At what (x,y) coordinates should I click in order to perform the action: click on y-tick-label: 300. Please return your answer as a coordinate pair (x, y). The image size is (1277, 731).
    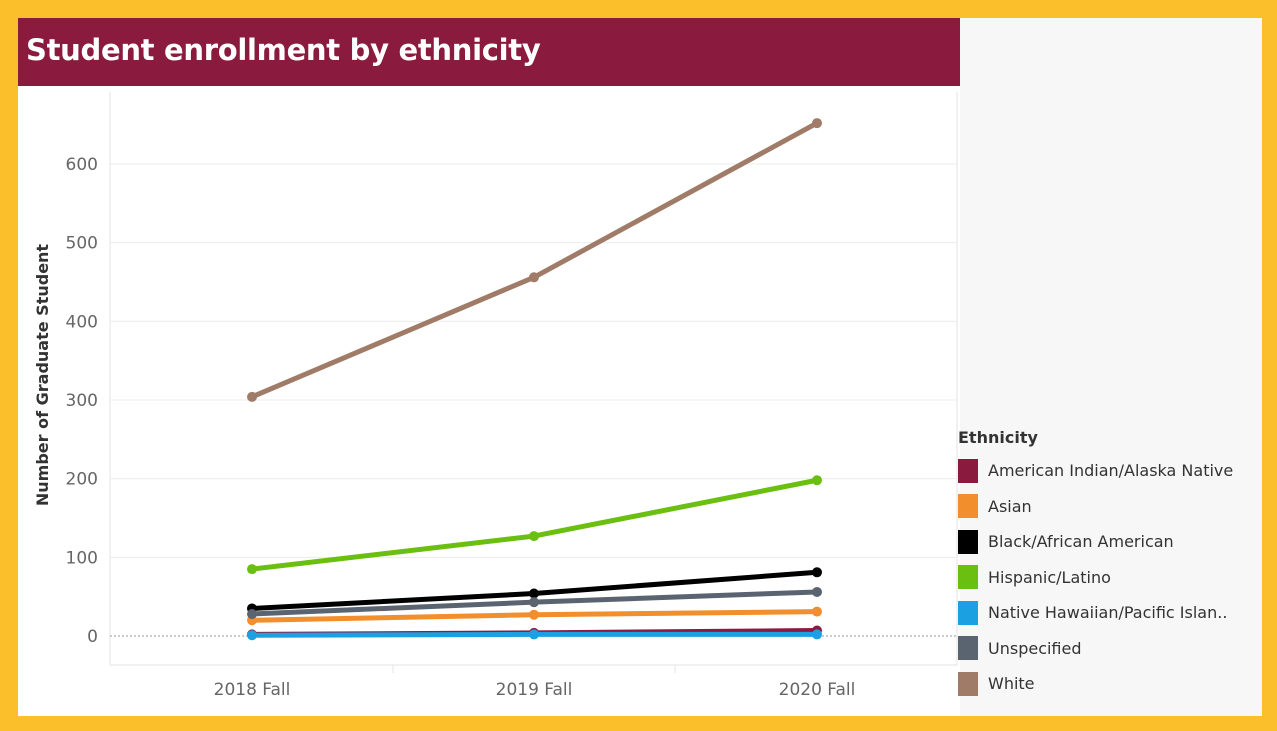
    Looking at the image, I should click on (82, 401).